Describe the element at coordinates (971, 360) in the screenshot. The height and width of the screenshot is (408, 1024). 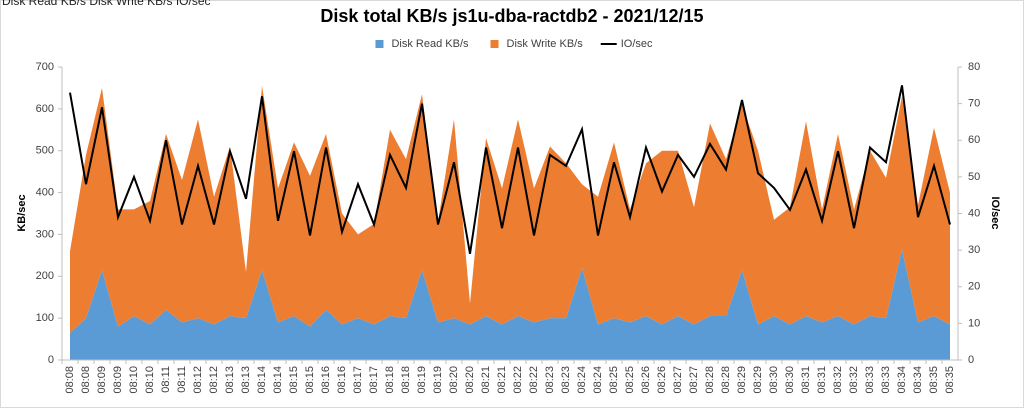
I see `y2-tick-label: 0` at that location.